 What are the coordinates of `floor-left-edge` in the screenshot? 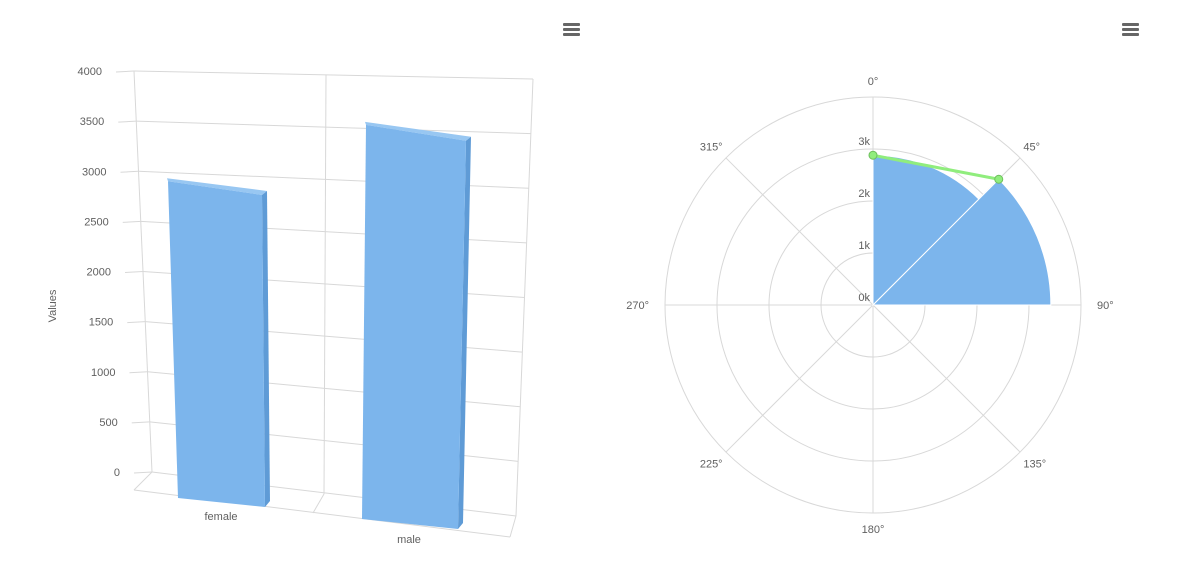 It's located at (143, 481).